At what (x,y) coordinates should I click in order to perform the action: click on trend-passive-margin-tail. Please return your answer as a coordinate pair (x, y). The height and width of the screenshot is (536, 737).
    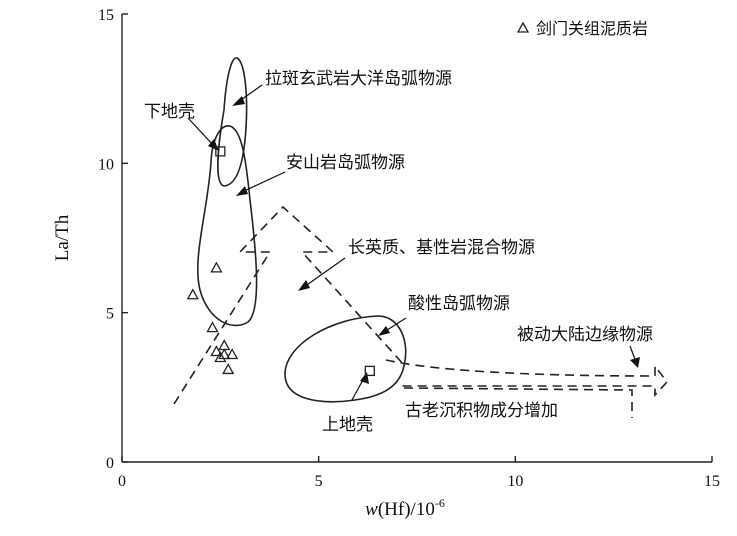
    Looking at the image, I should click on (518, 402).